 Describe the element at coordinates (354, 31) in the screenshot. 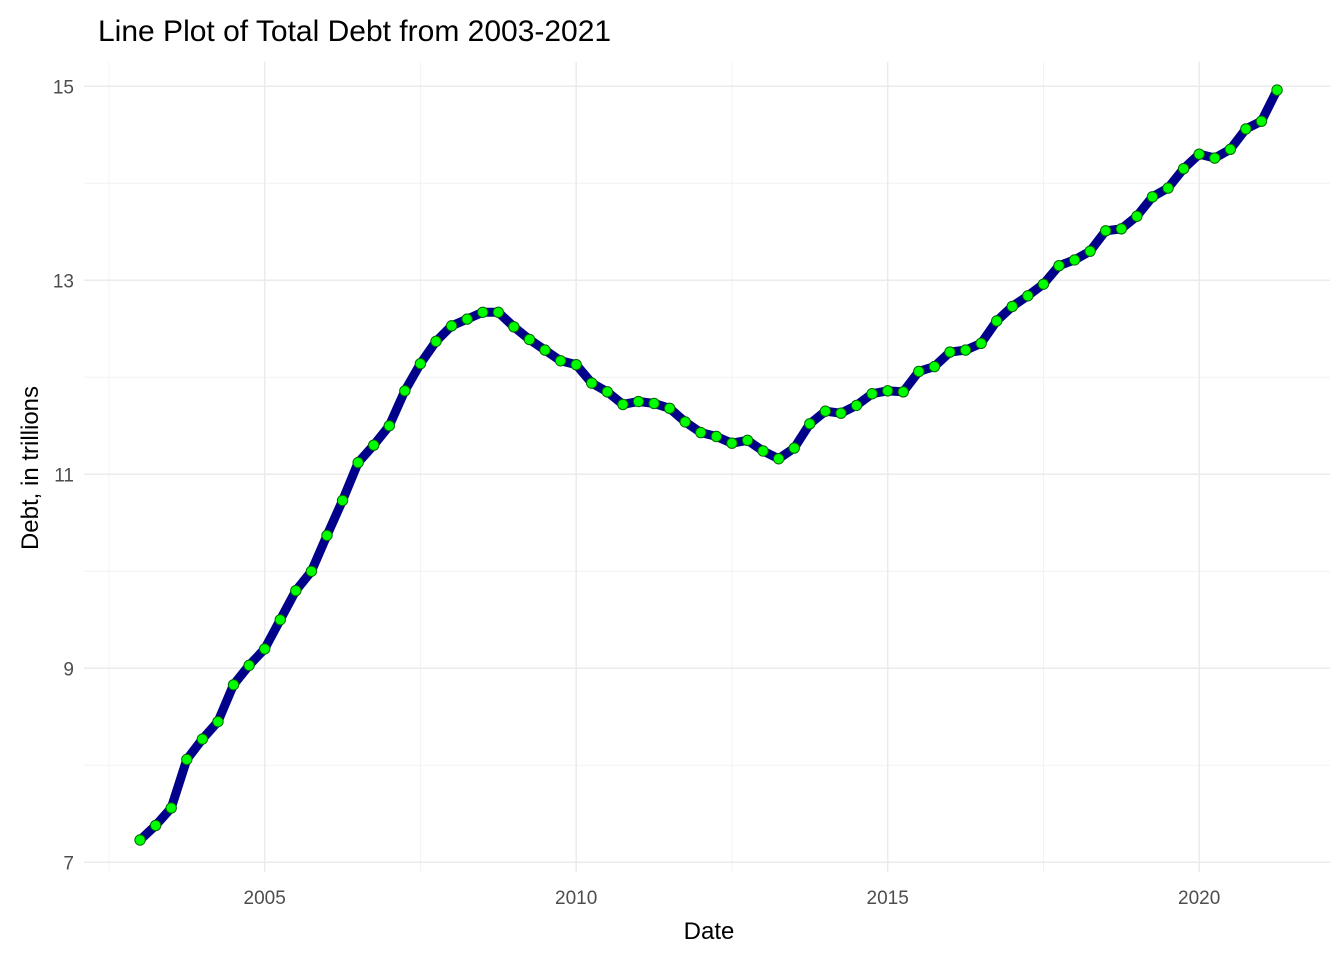

I see `chart-title: Line Plot of Total Debt from 2003-2021` at that location.